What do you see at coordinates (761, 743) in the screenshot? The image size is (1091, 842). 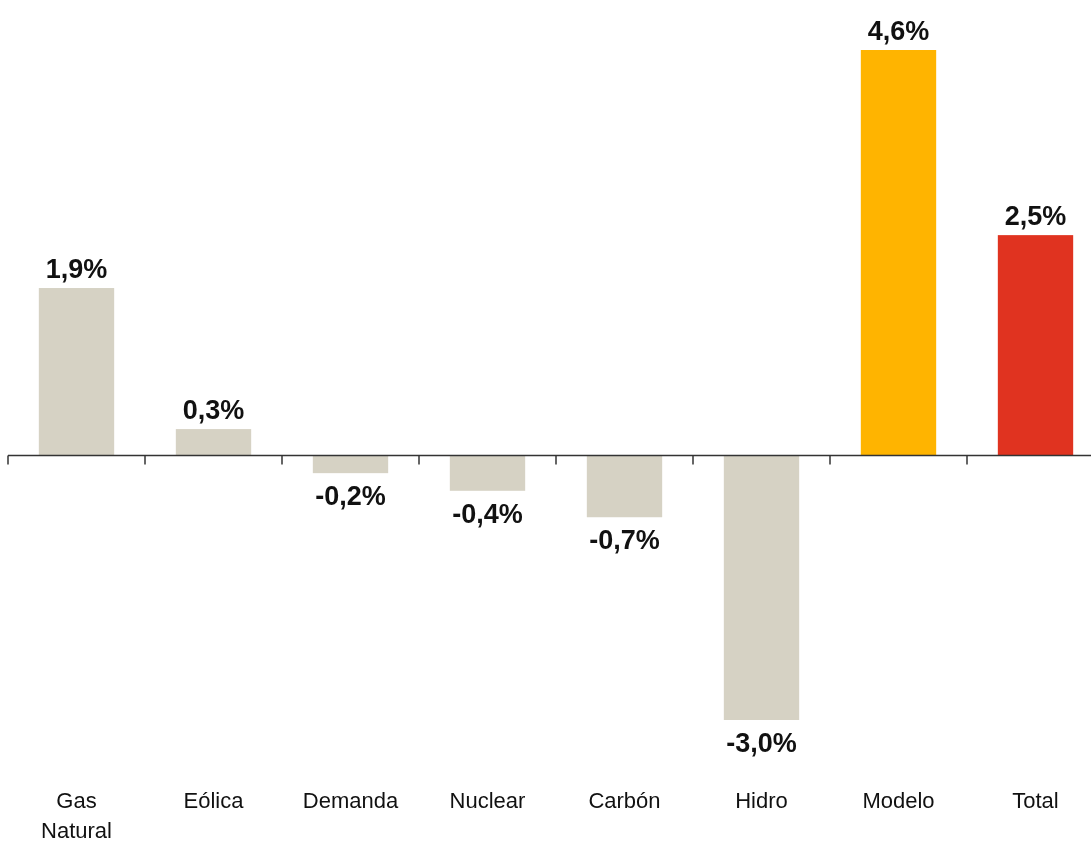 I see `data-label: -3,0%` at bounding box center [761, 743].